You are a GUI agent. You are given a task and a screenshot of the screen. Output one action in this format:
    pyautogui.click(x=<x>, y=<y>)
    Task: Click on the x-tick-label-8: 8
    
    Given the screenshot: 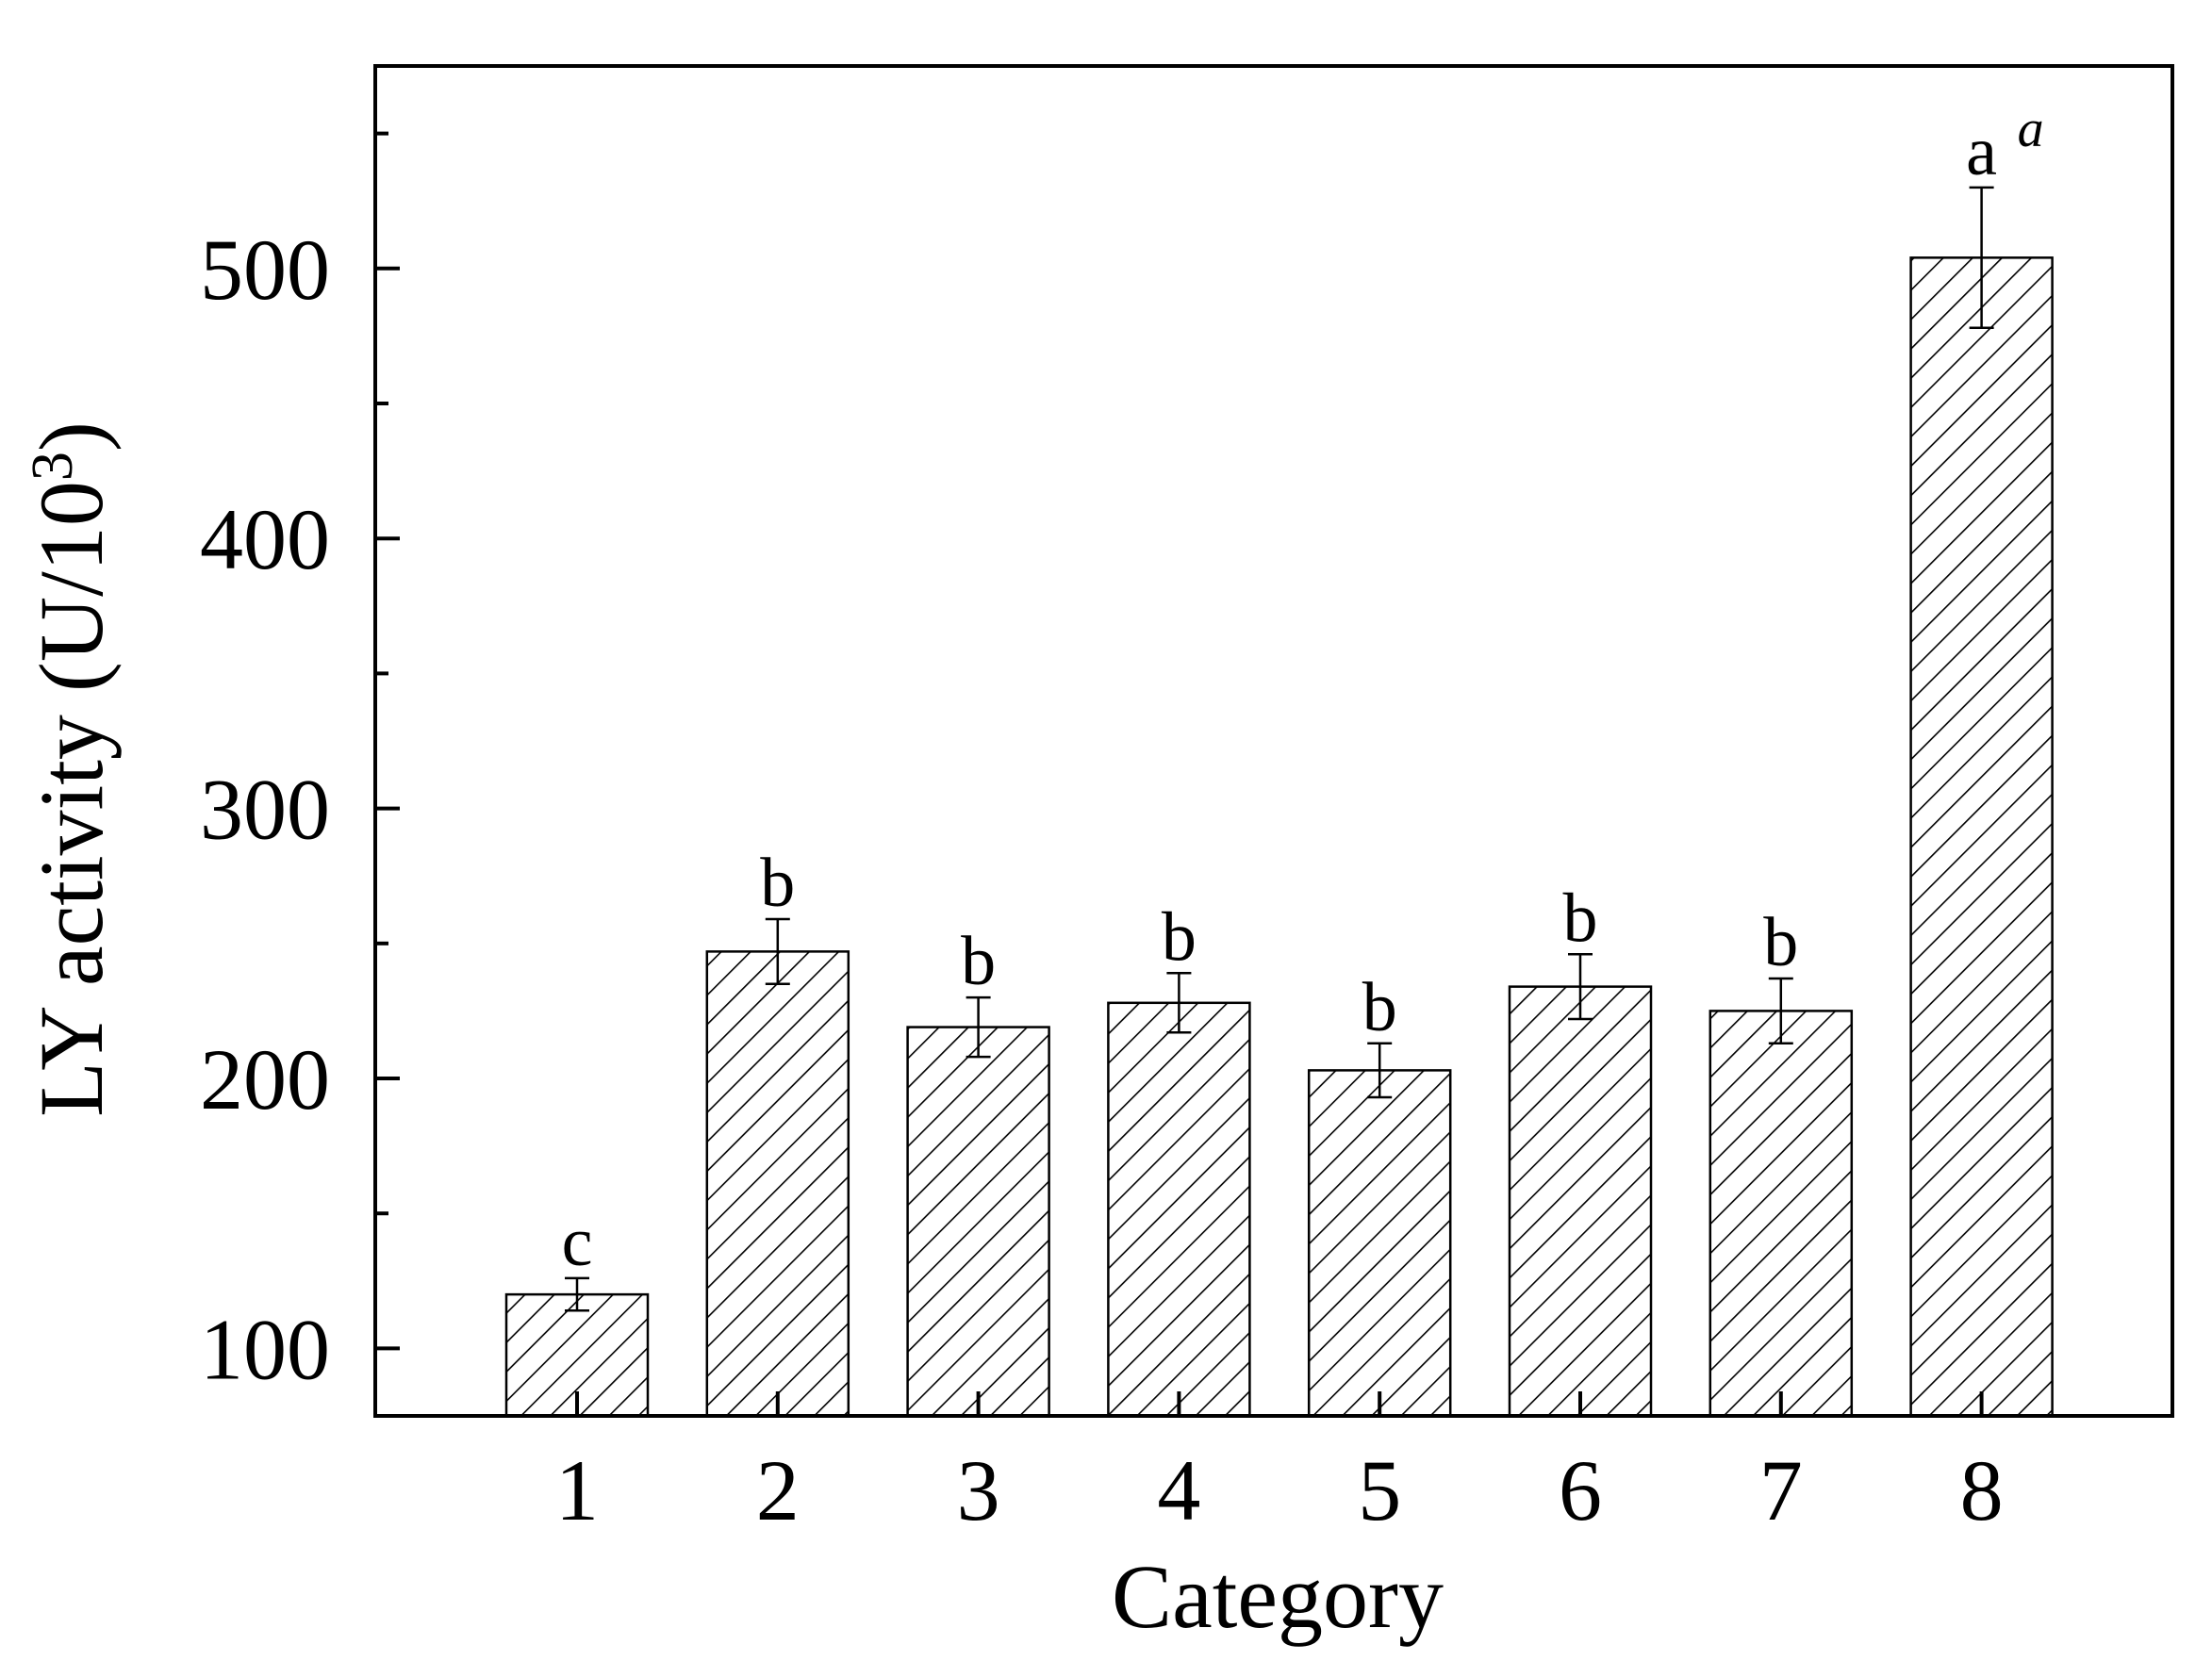 What is the action you would take?
    pyautogui.click(x=1982, y=1490)
    